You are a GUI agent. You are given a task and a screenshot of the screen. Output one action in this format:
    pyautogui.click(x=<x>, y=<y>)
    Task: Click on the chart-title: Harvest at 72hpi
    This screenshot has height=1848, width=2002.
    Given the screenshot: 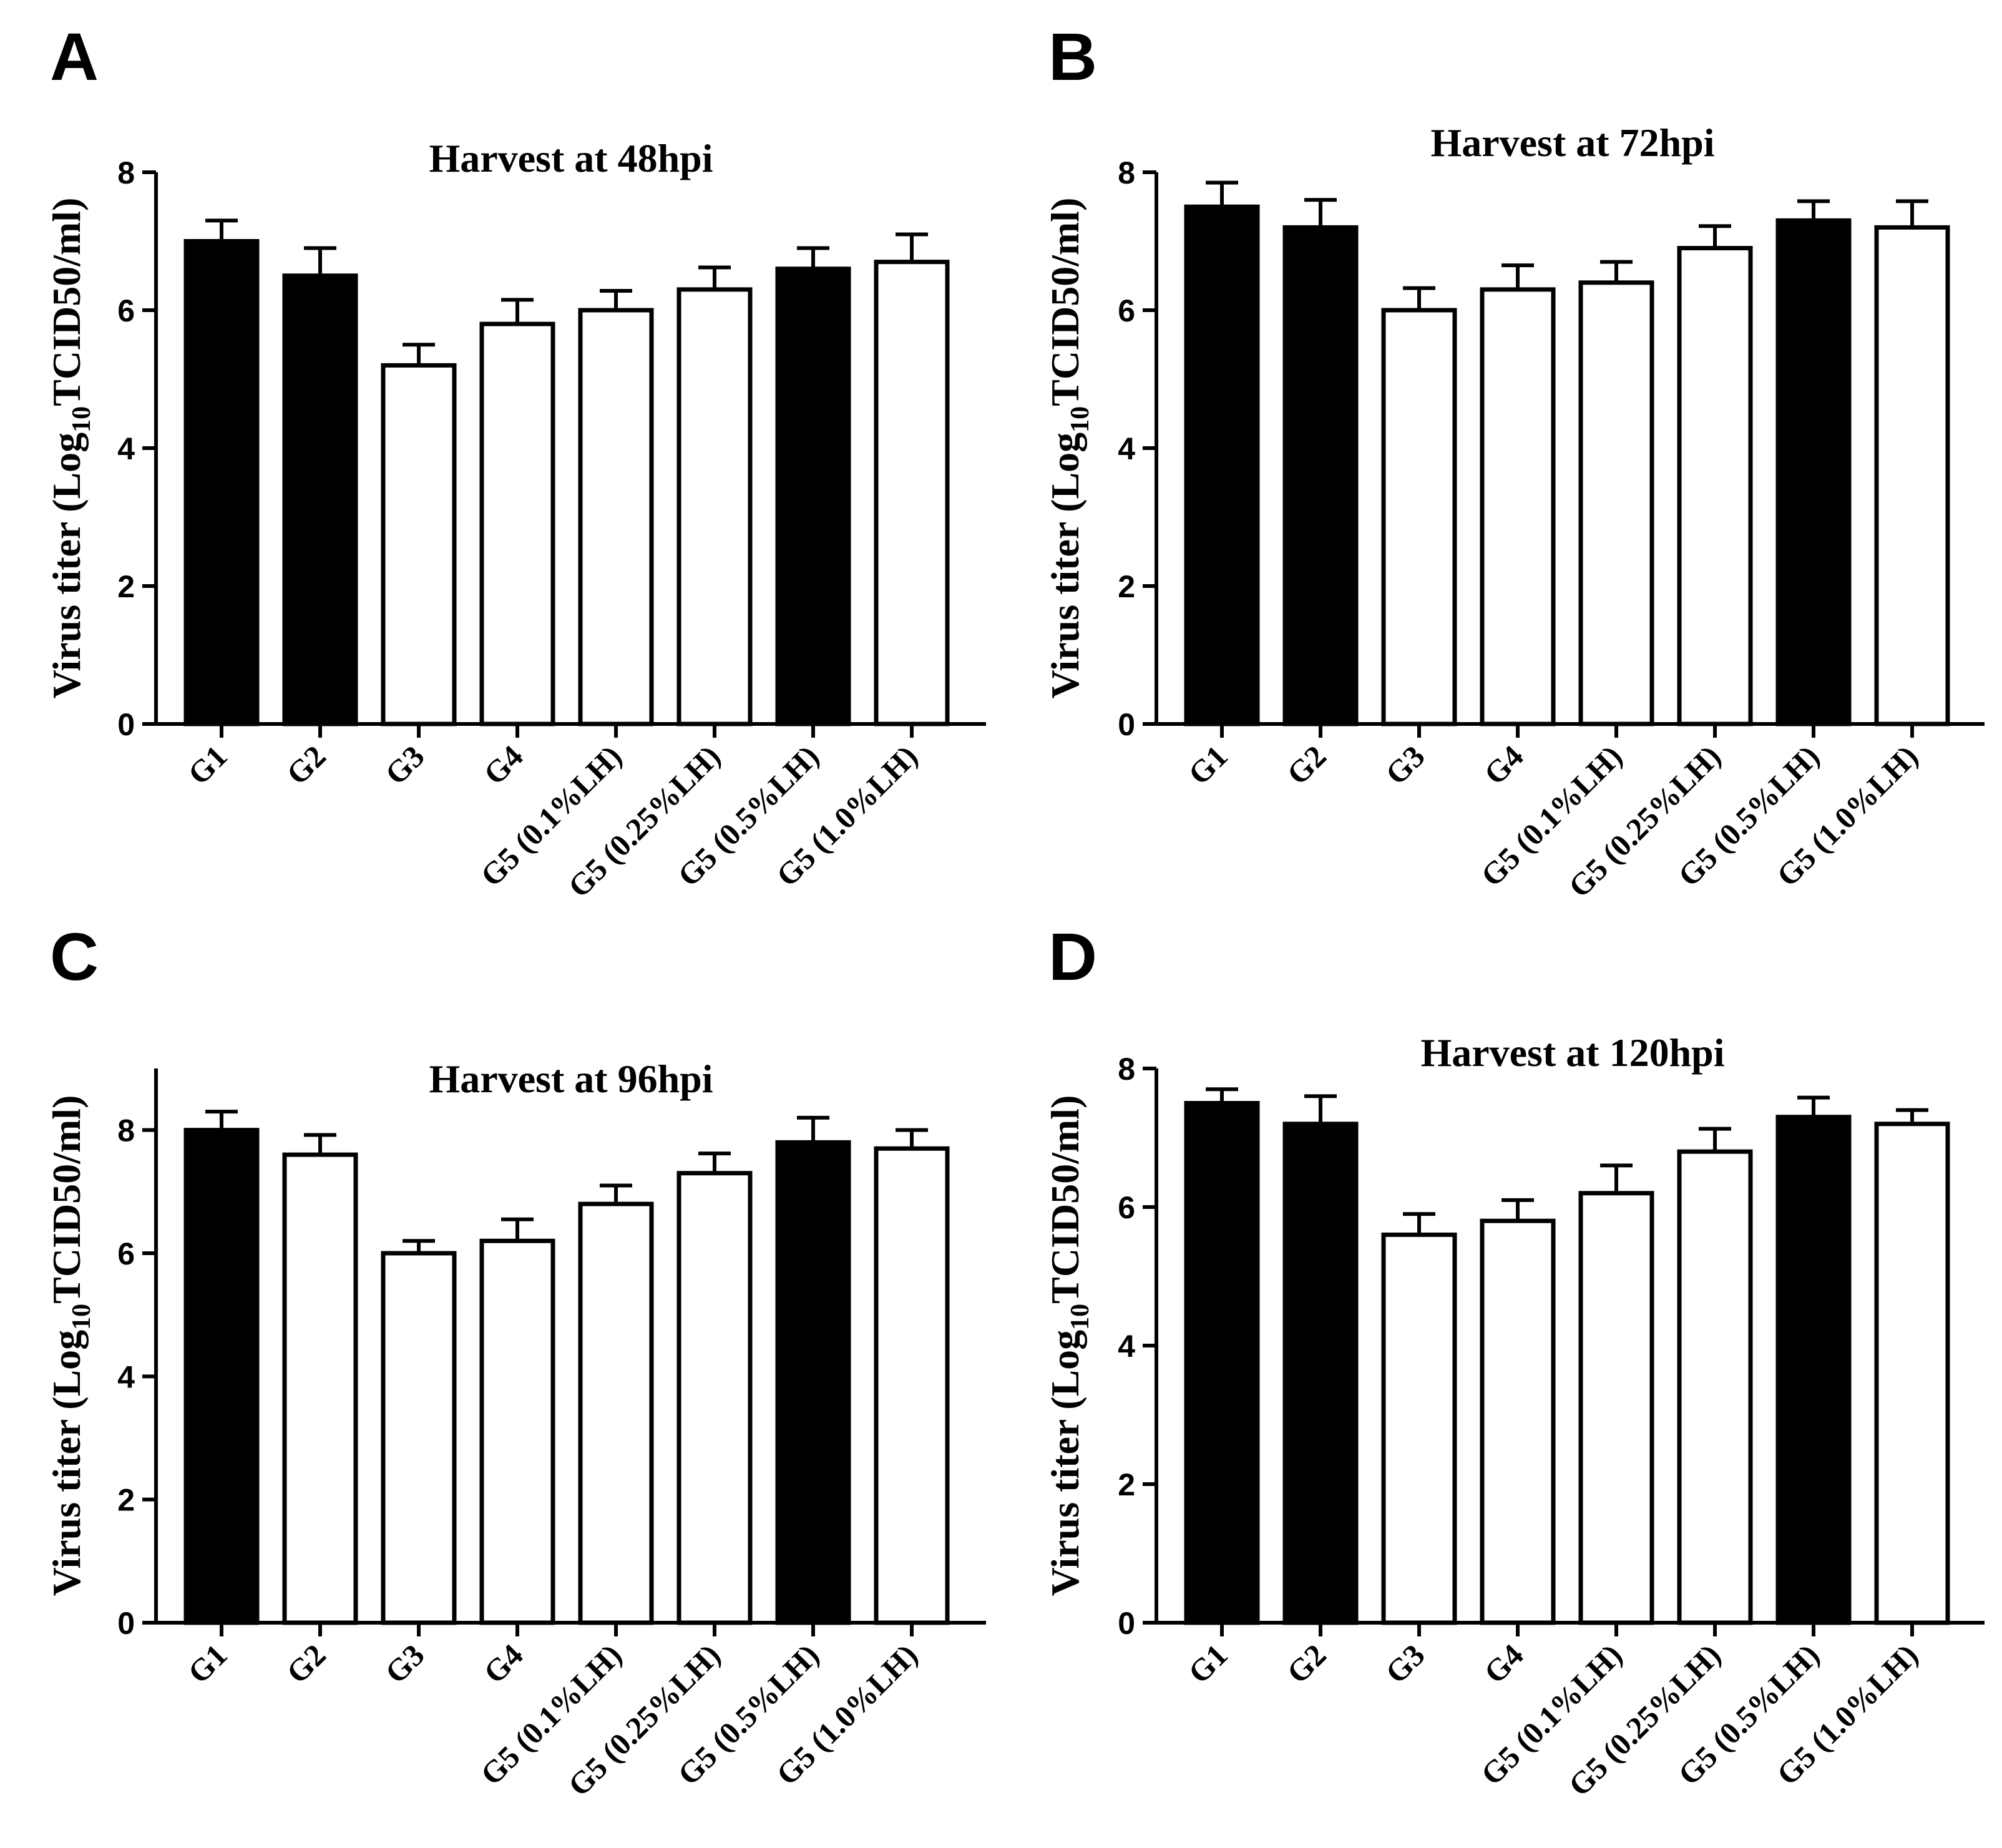 What is the action you would take?
    pyautogui.click(x=1572, y=142)
    